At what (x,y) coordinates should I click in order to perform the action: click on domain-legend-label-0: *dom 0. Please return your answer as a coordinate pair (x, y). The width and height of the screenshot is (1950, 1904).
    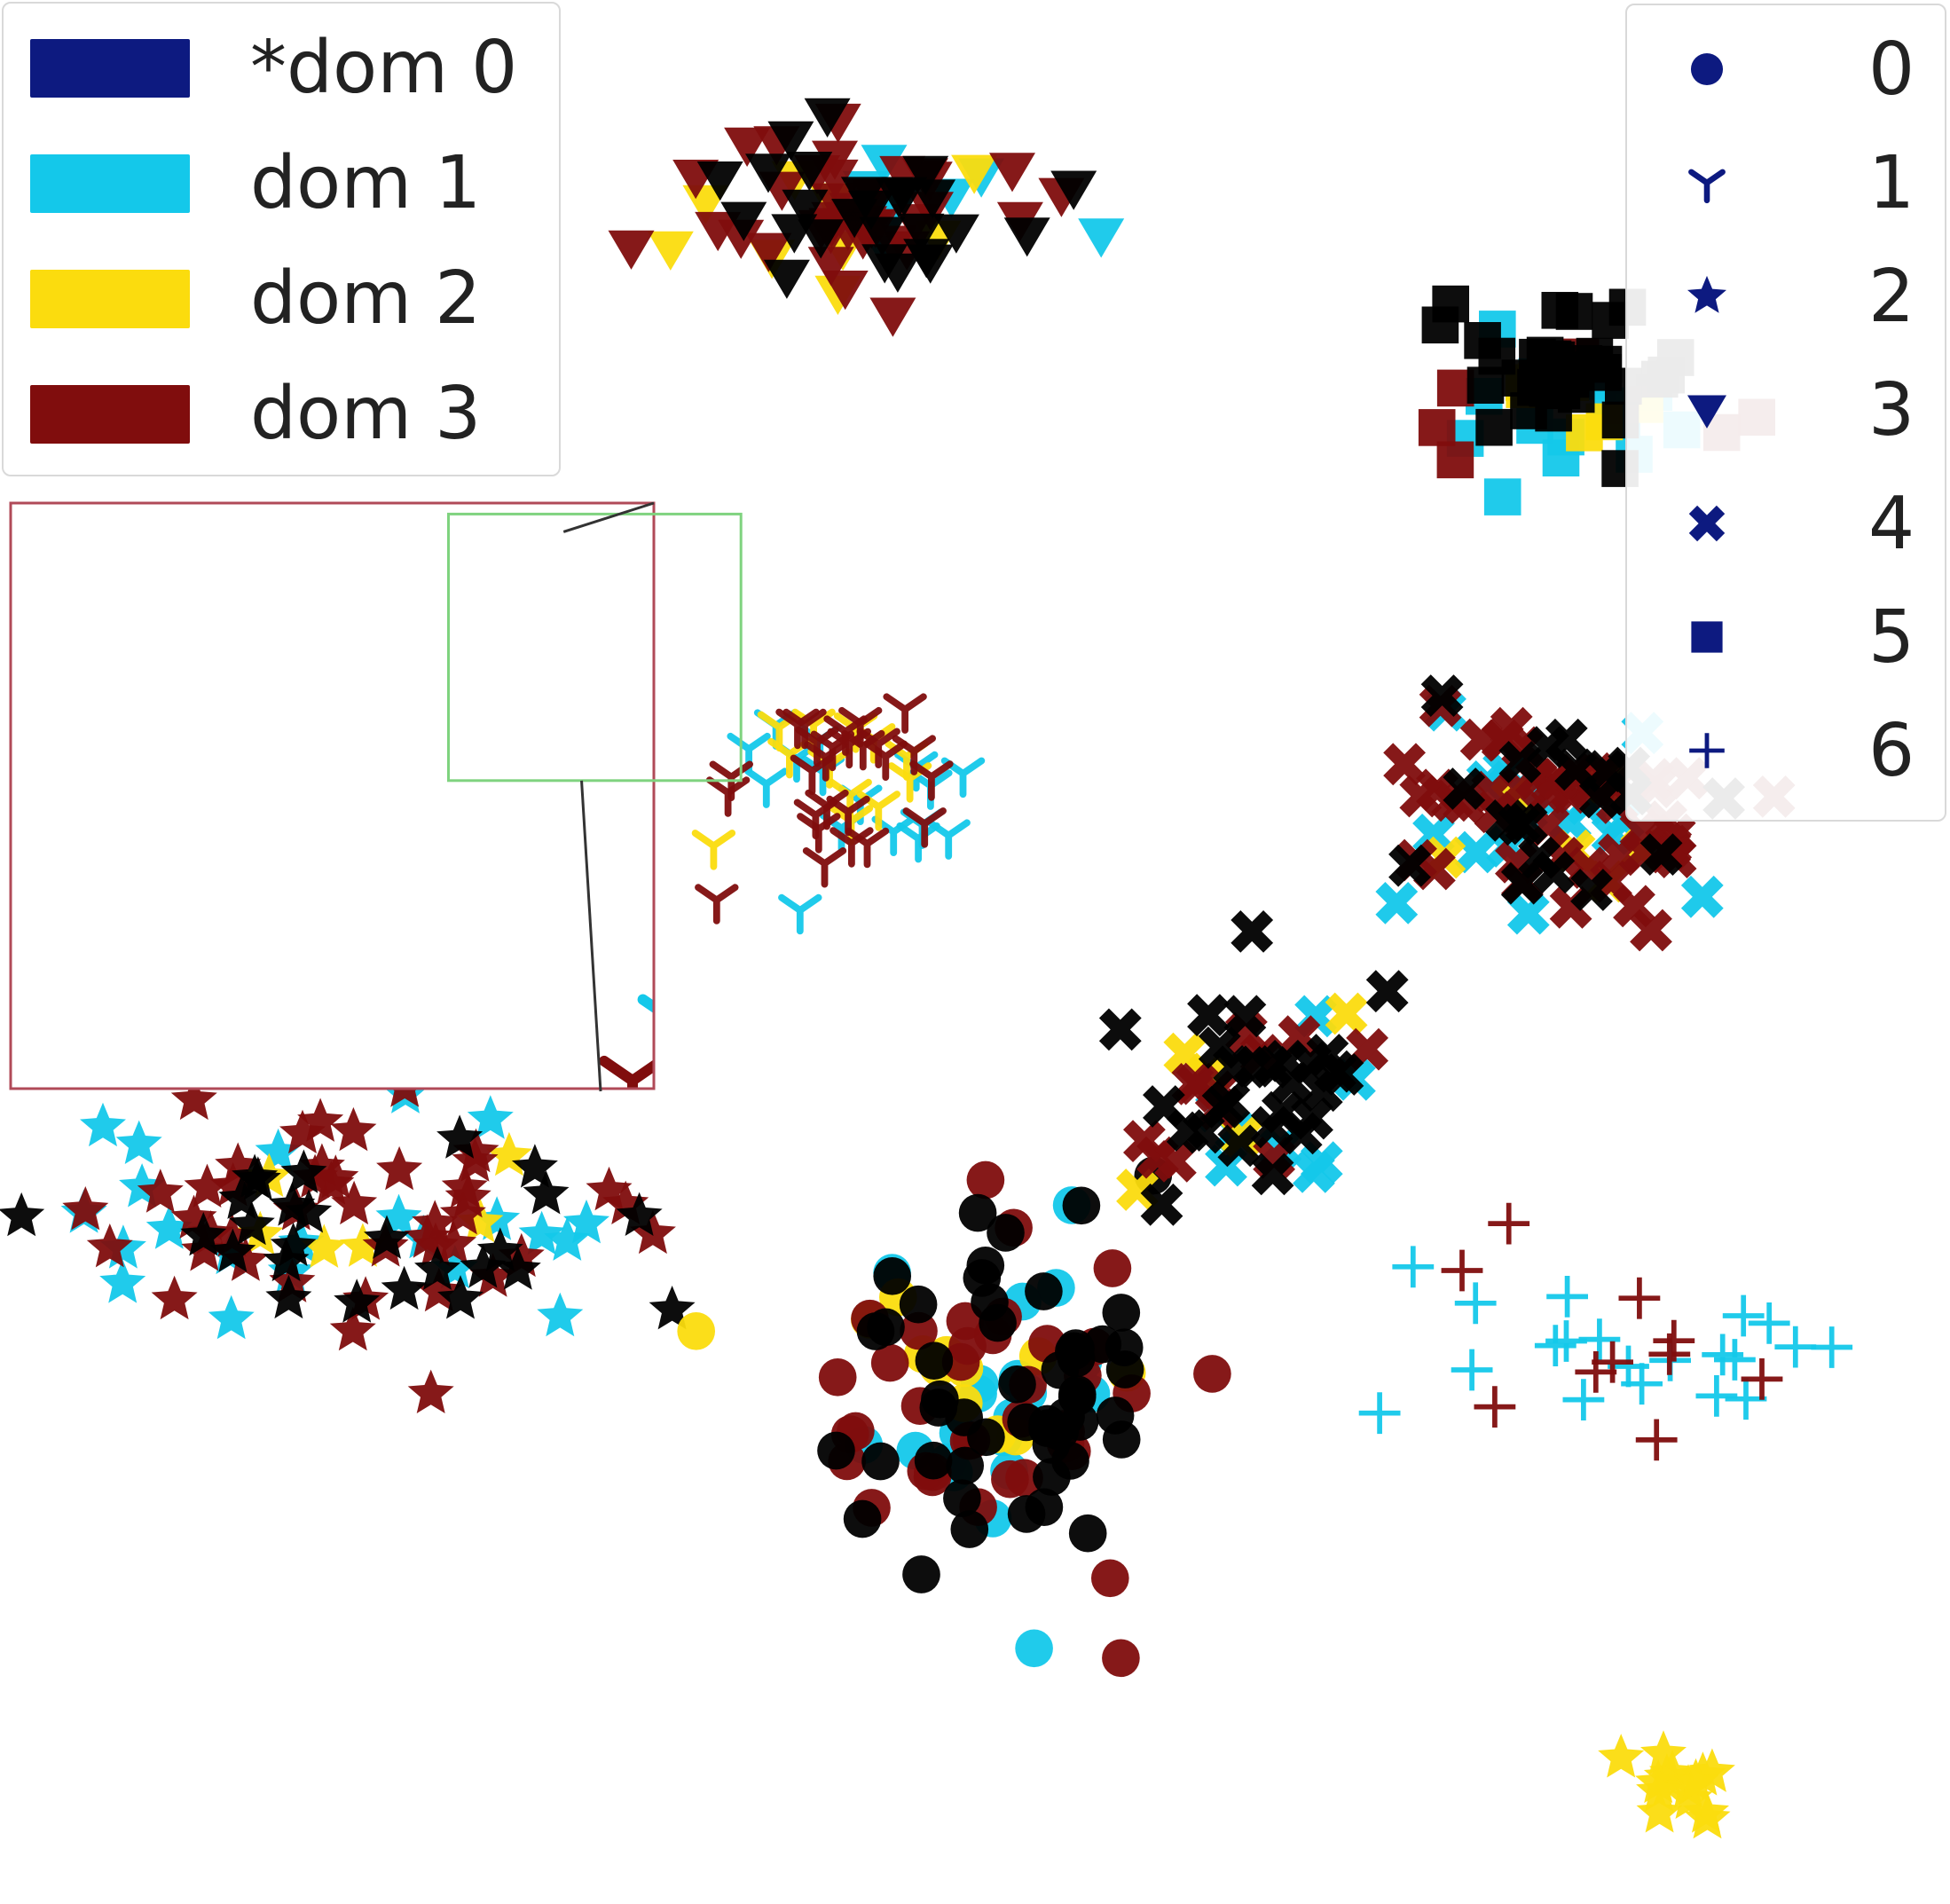
    Looking at the image, I should click on (384, 68).